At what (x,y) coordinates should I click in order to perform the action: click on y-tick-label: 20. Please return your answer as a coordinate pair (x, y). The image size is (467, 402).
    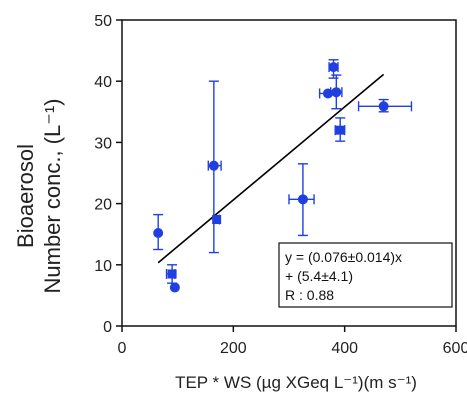
    Looking at the image, I should click on (103, 205).